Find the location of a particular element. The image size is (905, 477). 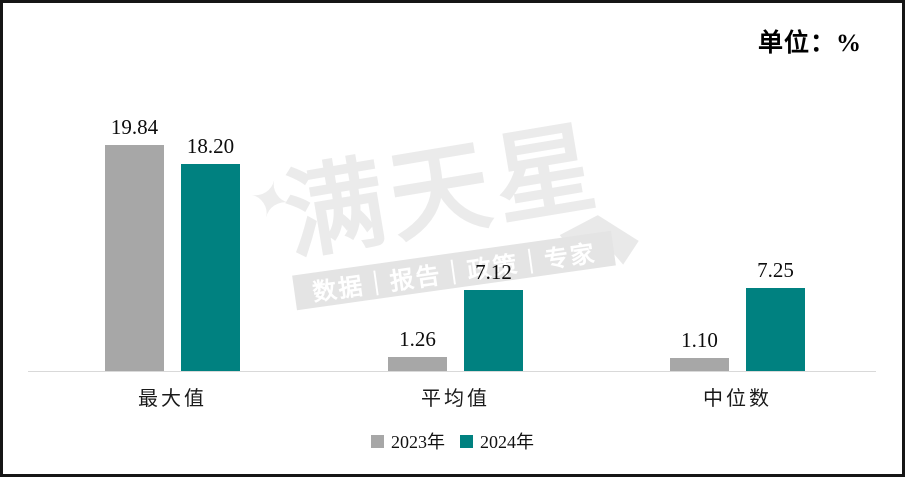

bar-value-label: 1.26 is located at coordinates (417, 339).